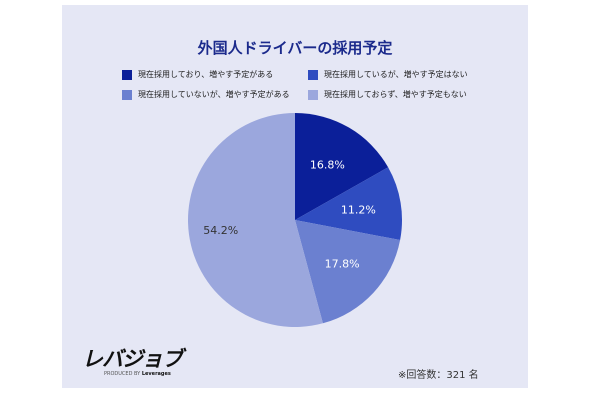 The image size is (600, 400). What do you see at coordinates (206, 74) in the screenshot?
I see `legend-label: 現在採用しており、増やす予定がある` at bounding box center [206, 74].